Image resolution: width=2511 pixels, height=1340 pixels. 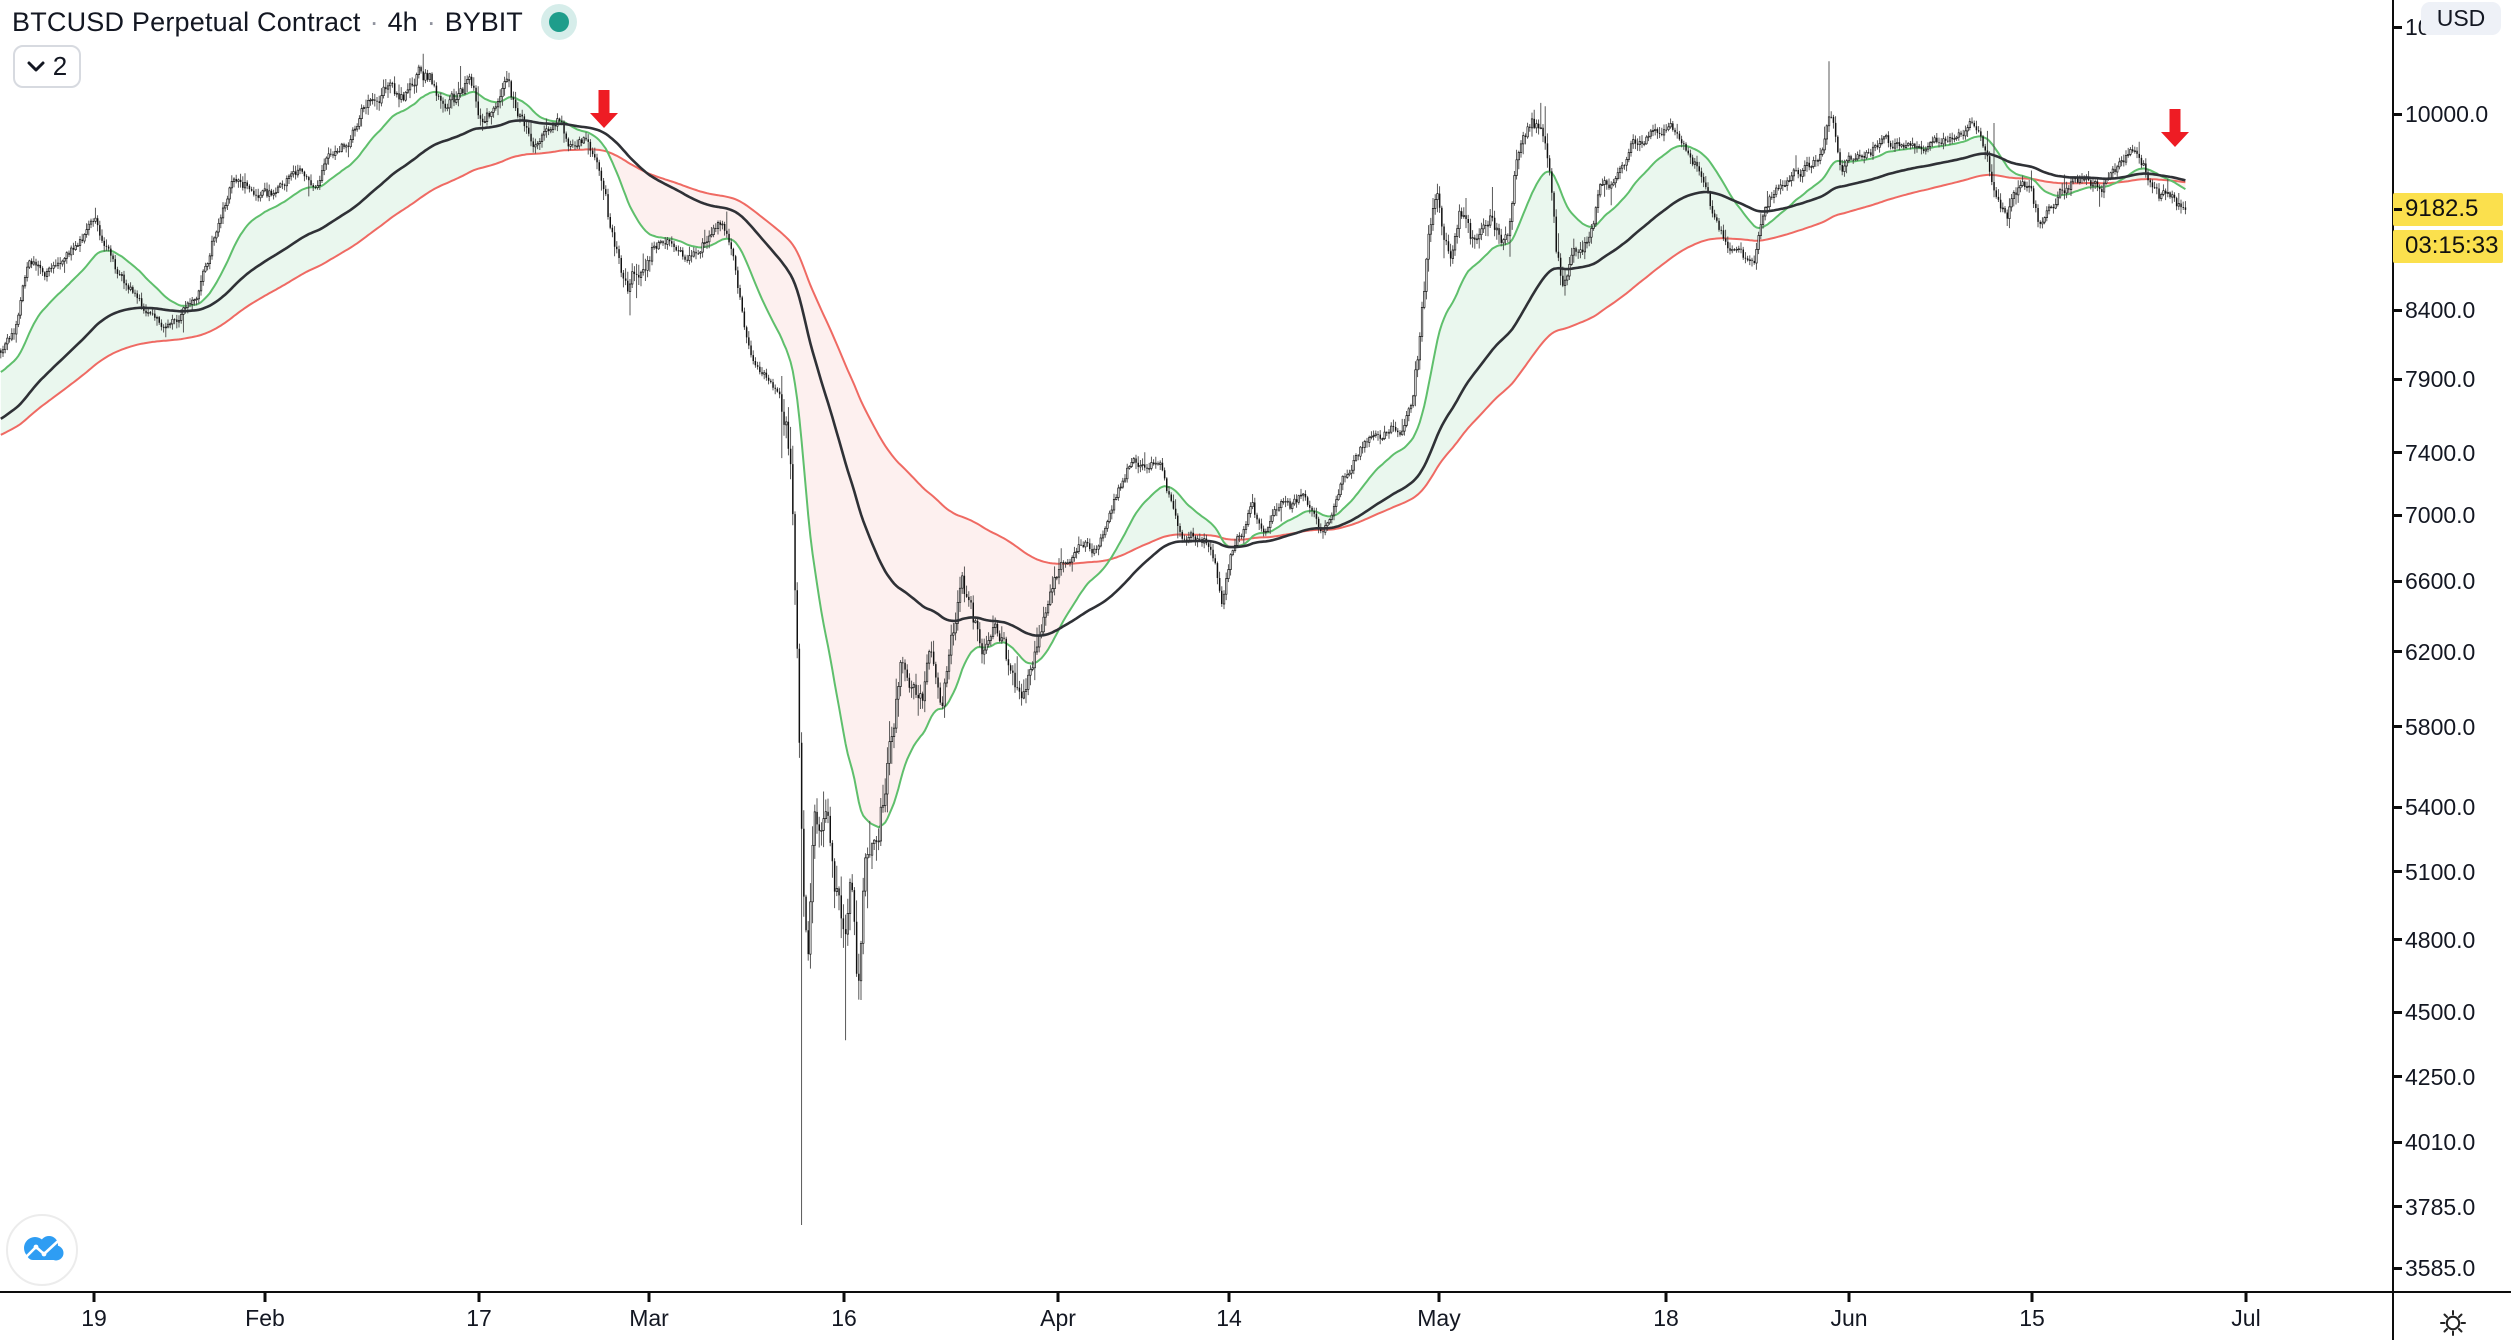 What do you see at coordinates (1255, 1292) in the screenshot?
I see `axis-horizontal-separator` at bounding box center [1255, 1292].